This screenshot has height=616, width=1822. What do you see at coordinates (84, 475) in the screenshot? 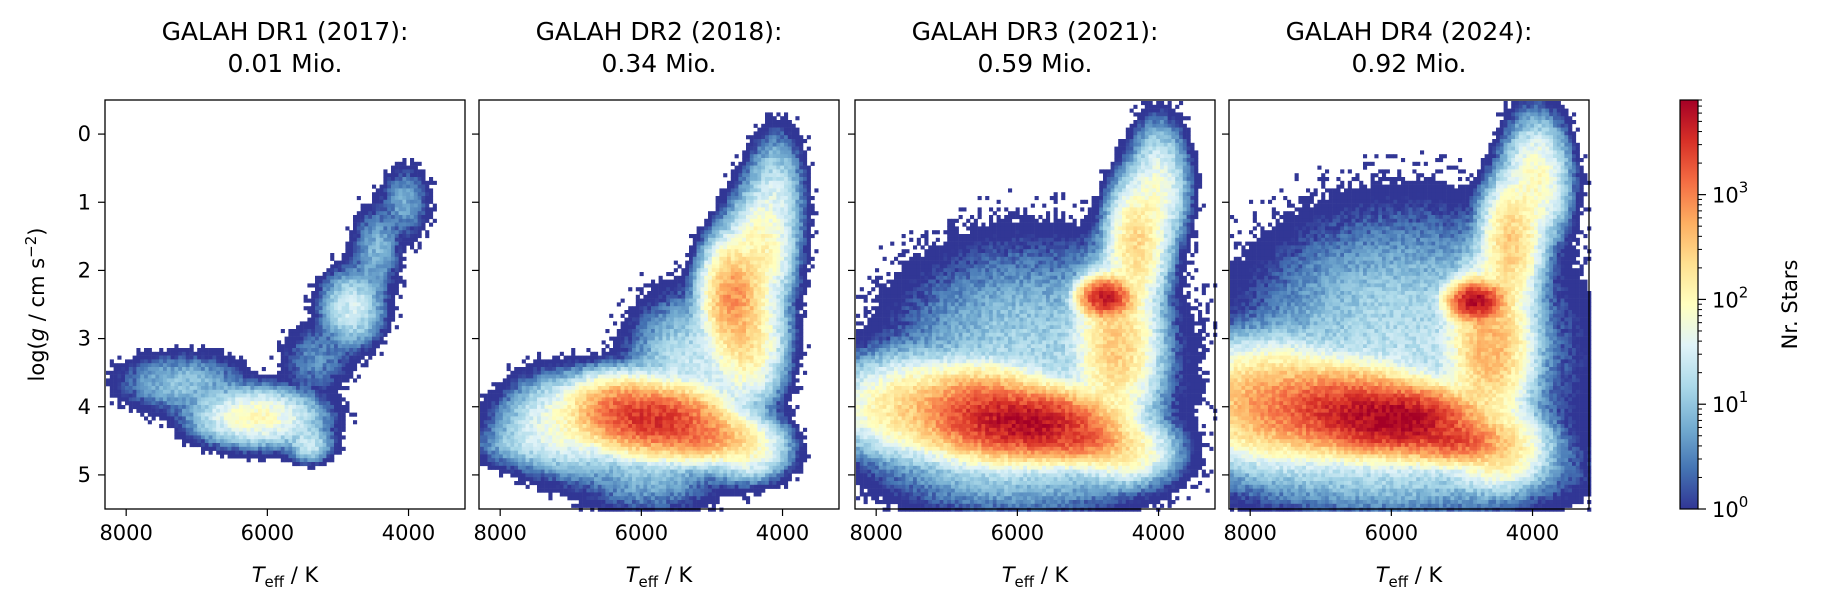
I see `y-tick-label: 5` at bounding box center [84, 475].